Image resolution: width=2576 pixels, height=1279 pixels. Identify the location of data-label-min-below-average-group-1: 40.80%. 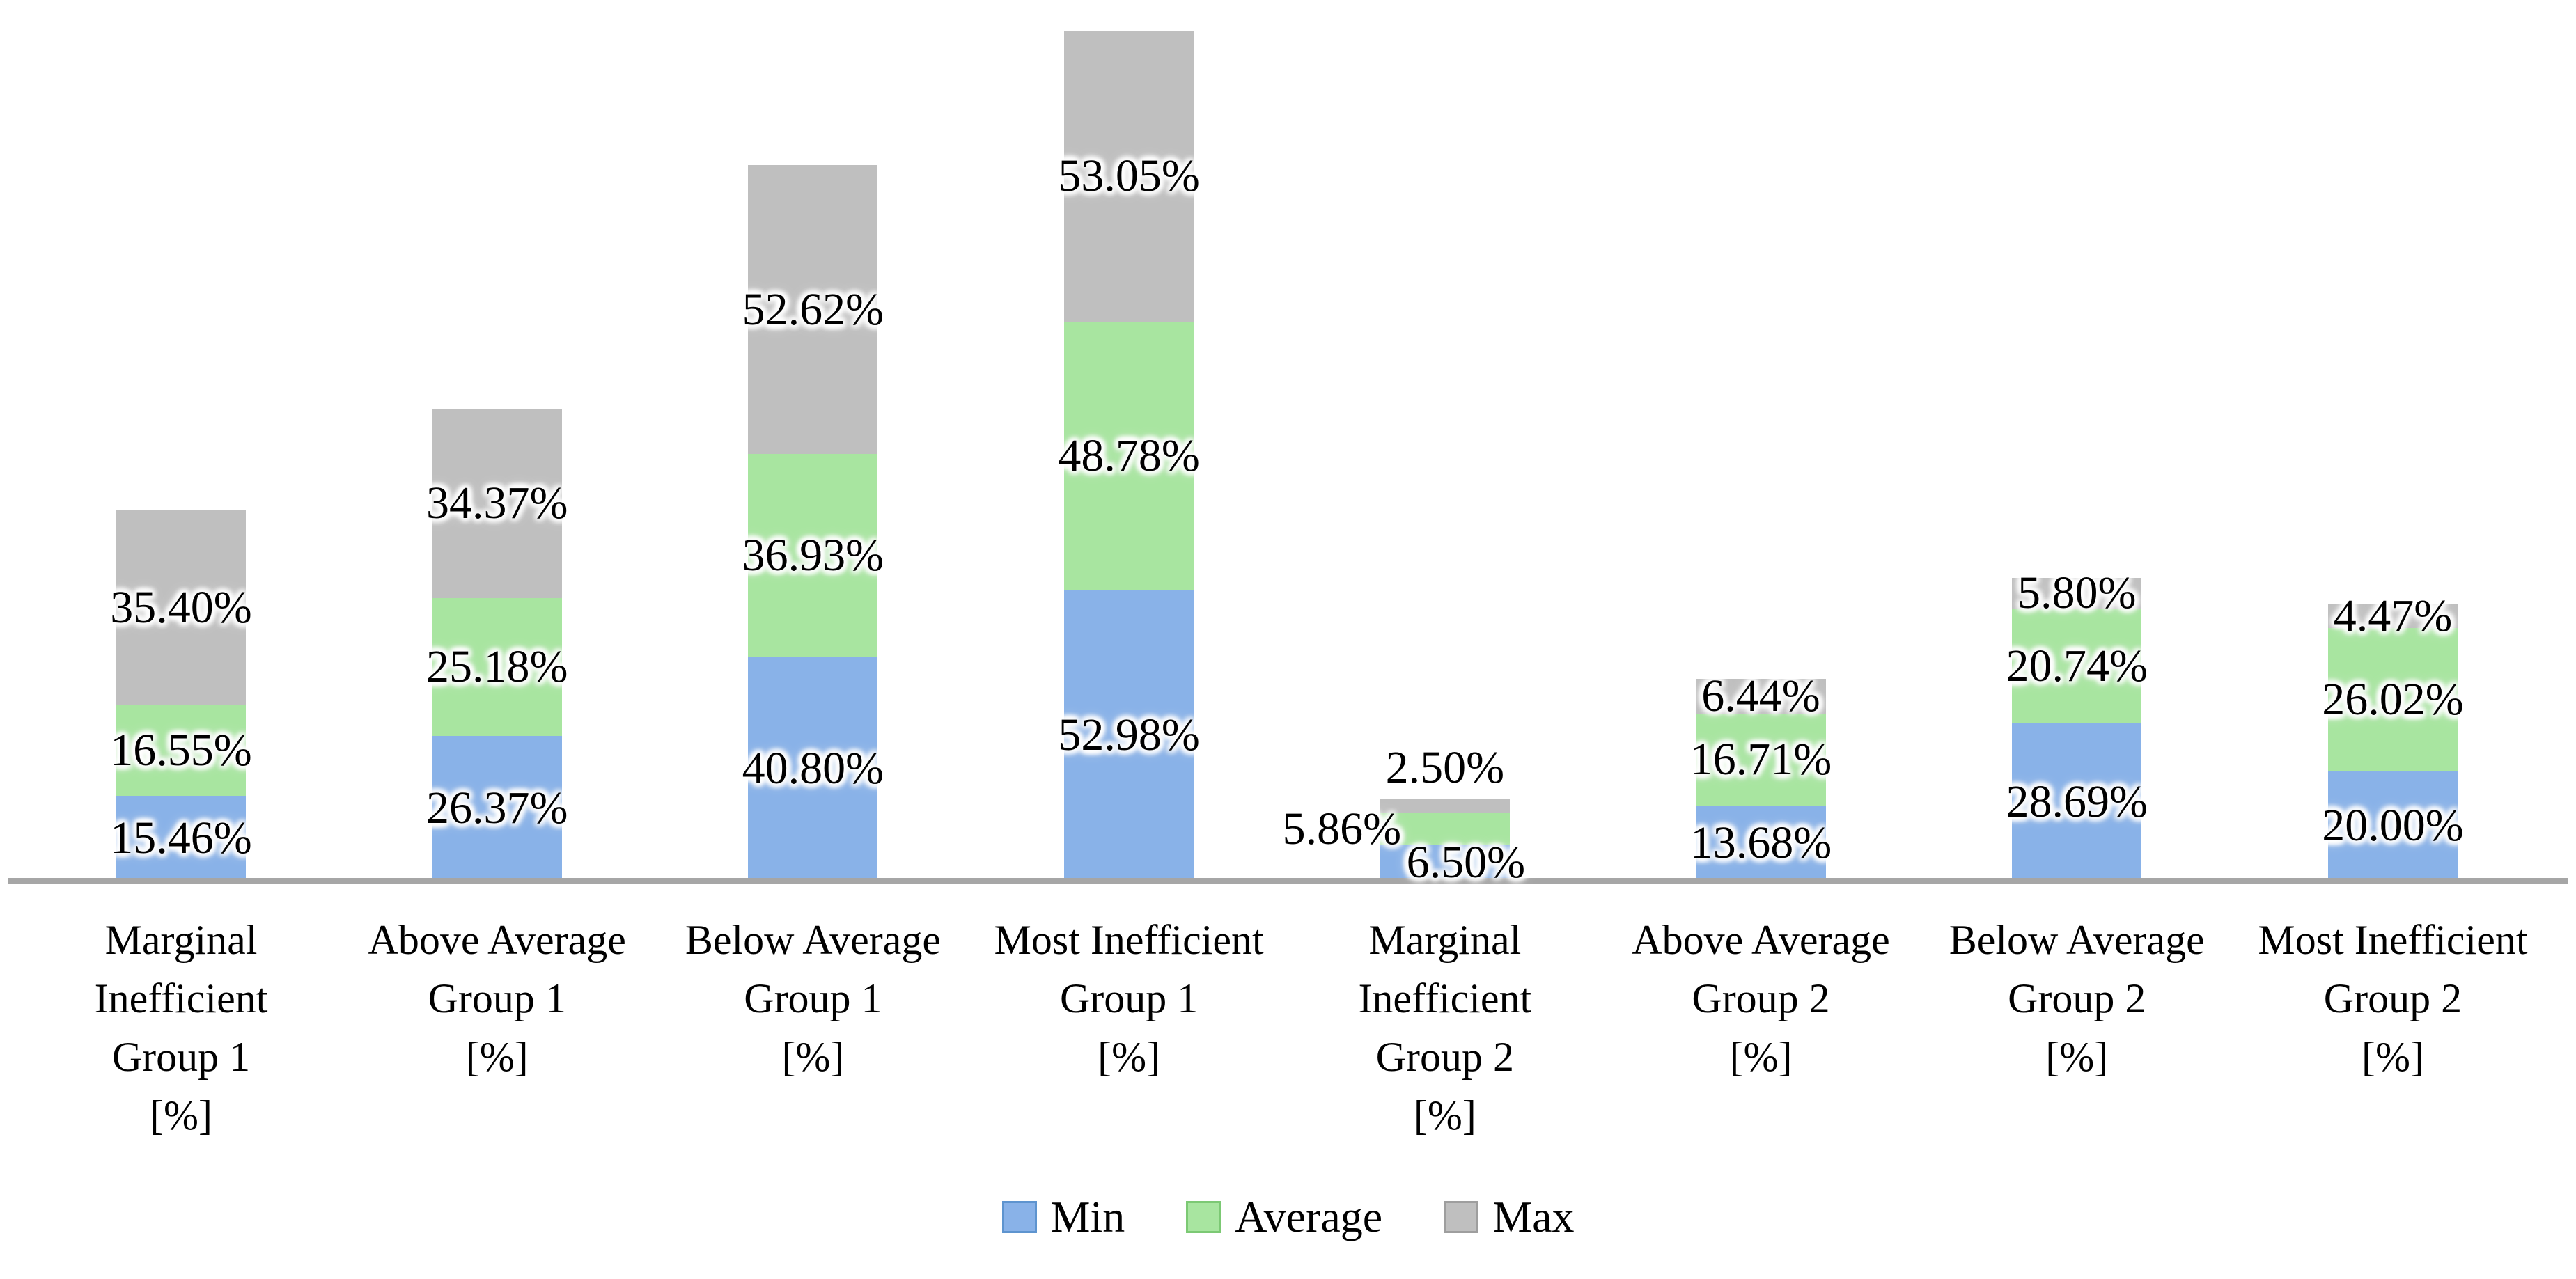
(813, 768).